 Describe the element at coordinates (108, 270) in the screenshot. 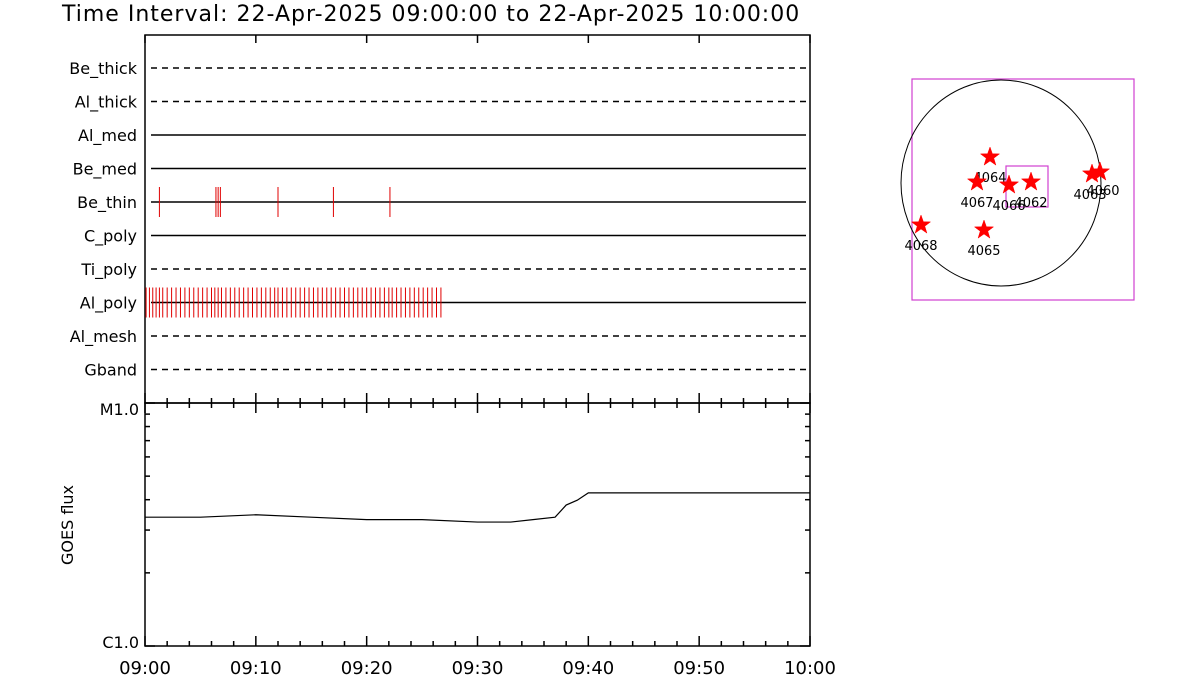

I see `channel-label: Ti_poly` at that location.